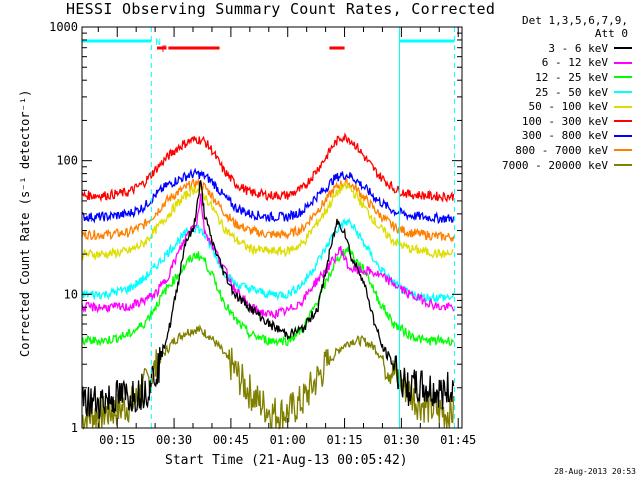 This screenshot has width=640, height=480. What do you see at coordinates (163, 50) in the screenshot?
I see `flag-label-F: F` at bounding box center [163, 50].